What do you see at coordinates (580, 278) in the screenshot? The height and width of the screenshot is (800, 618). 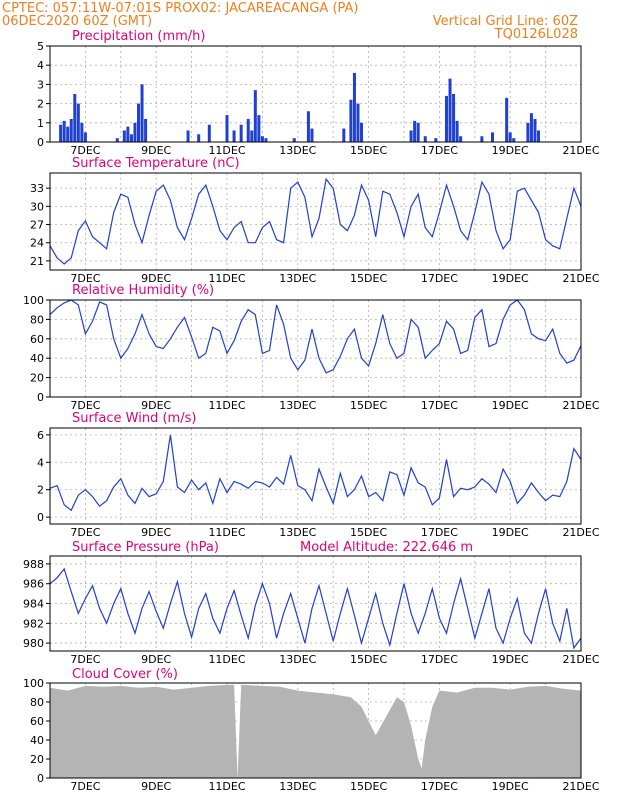 I see `surface-temperature-date-label: 21DEC` at bounding box center [580, 278].